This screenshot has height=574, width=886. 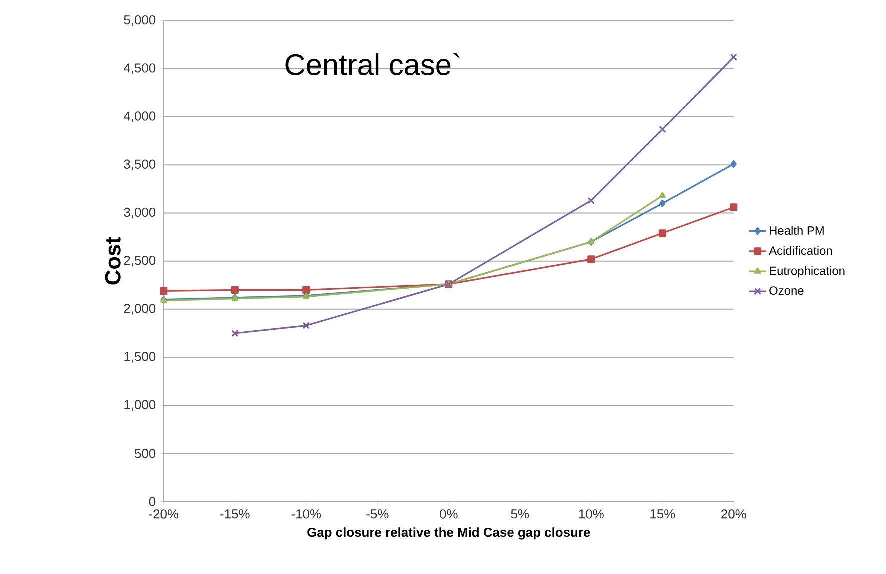 What do you see at coordinates (449, 514) in the screenshot?
I see `x-tick-label: 0%` at bounding box center [449, 514].